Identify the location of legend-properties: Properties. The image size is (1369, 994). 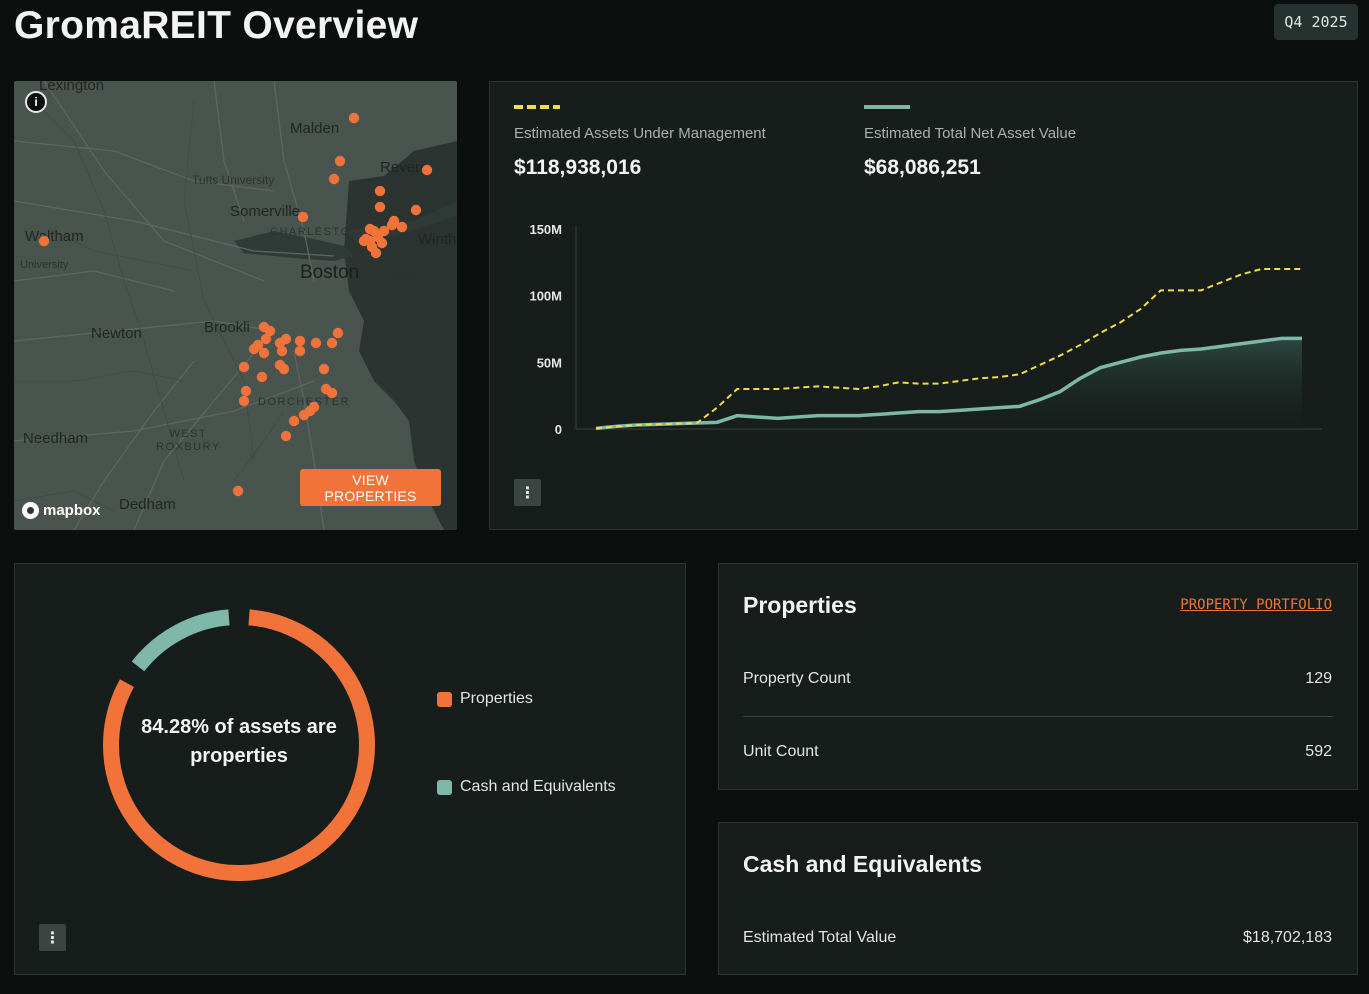
(485, 699).